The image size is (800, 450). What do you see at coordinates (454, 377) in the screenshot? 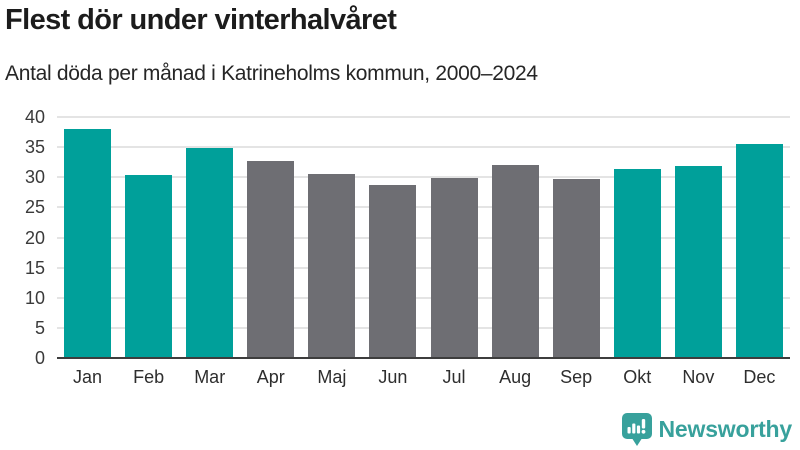
I see `x-tick-label-jul: Jul` at bounding box center [454, 377].